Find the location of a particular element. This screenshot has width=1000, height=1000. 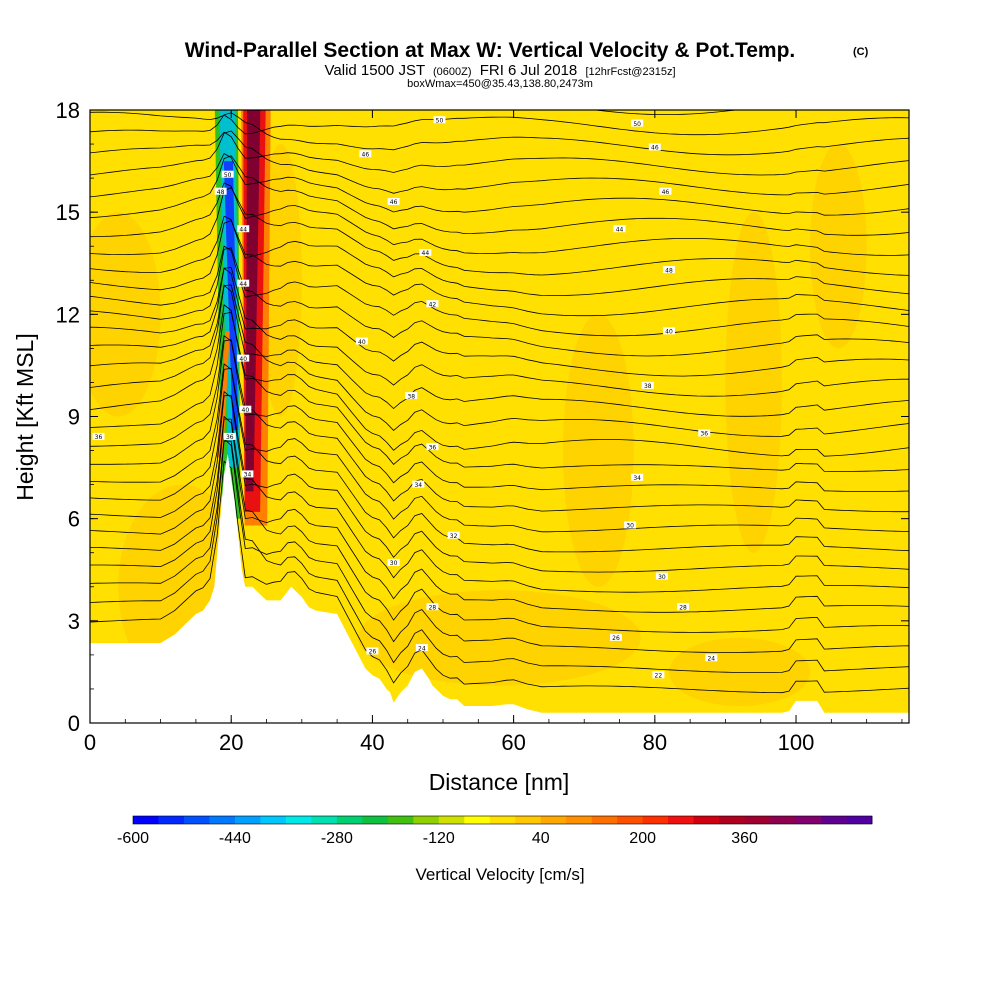

contour-label: 24 is located at coordinates (422, 648).